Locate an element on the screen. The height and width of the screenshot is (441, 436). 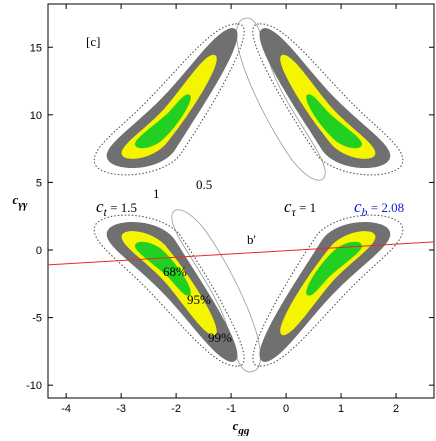
annotation: 1 is located at coordinates (156, 193).